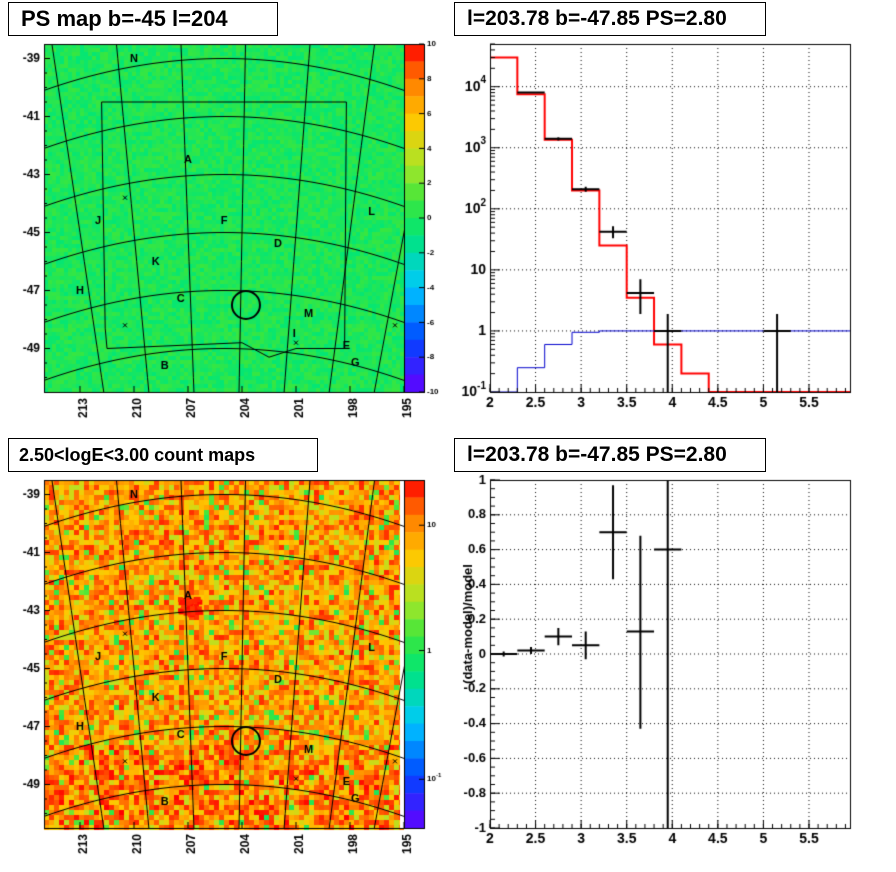 Image resolution: width=896 pixels, height=872 pixels. I want to click on count-map-title: 2.50<logE<3.00 count maps, so click(163, 455).